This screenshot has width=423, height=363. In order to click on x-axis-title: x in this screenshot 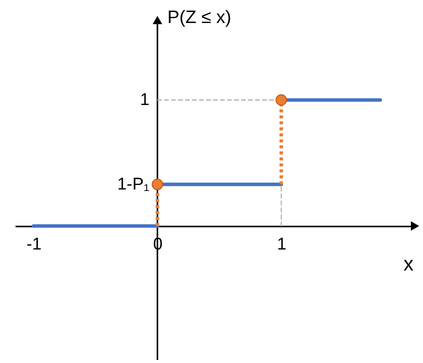, I will do `click(409, 265)`.